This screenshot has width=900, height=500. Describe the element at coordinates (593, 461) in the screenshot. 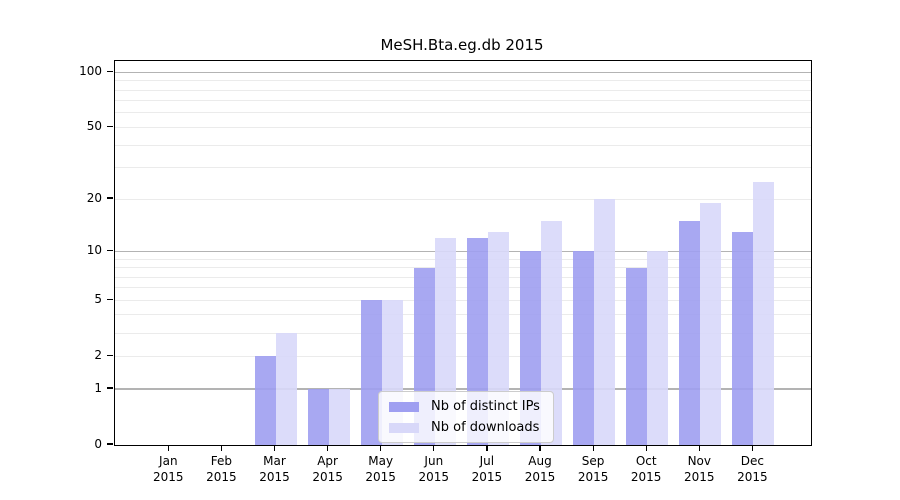

I see `x-tick-month: Sep` at that location.